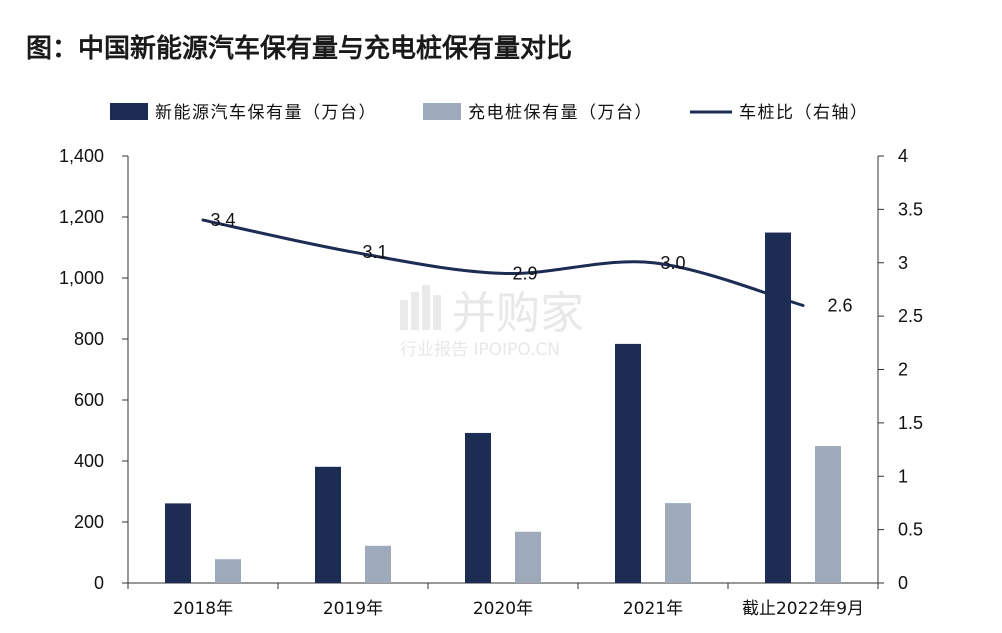  I want to click on ratio-data-label-3: 3.0, so click(672, 263).